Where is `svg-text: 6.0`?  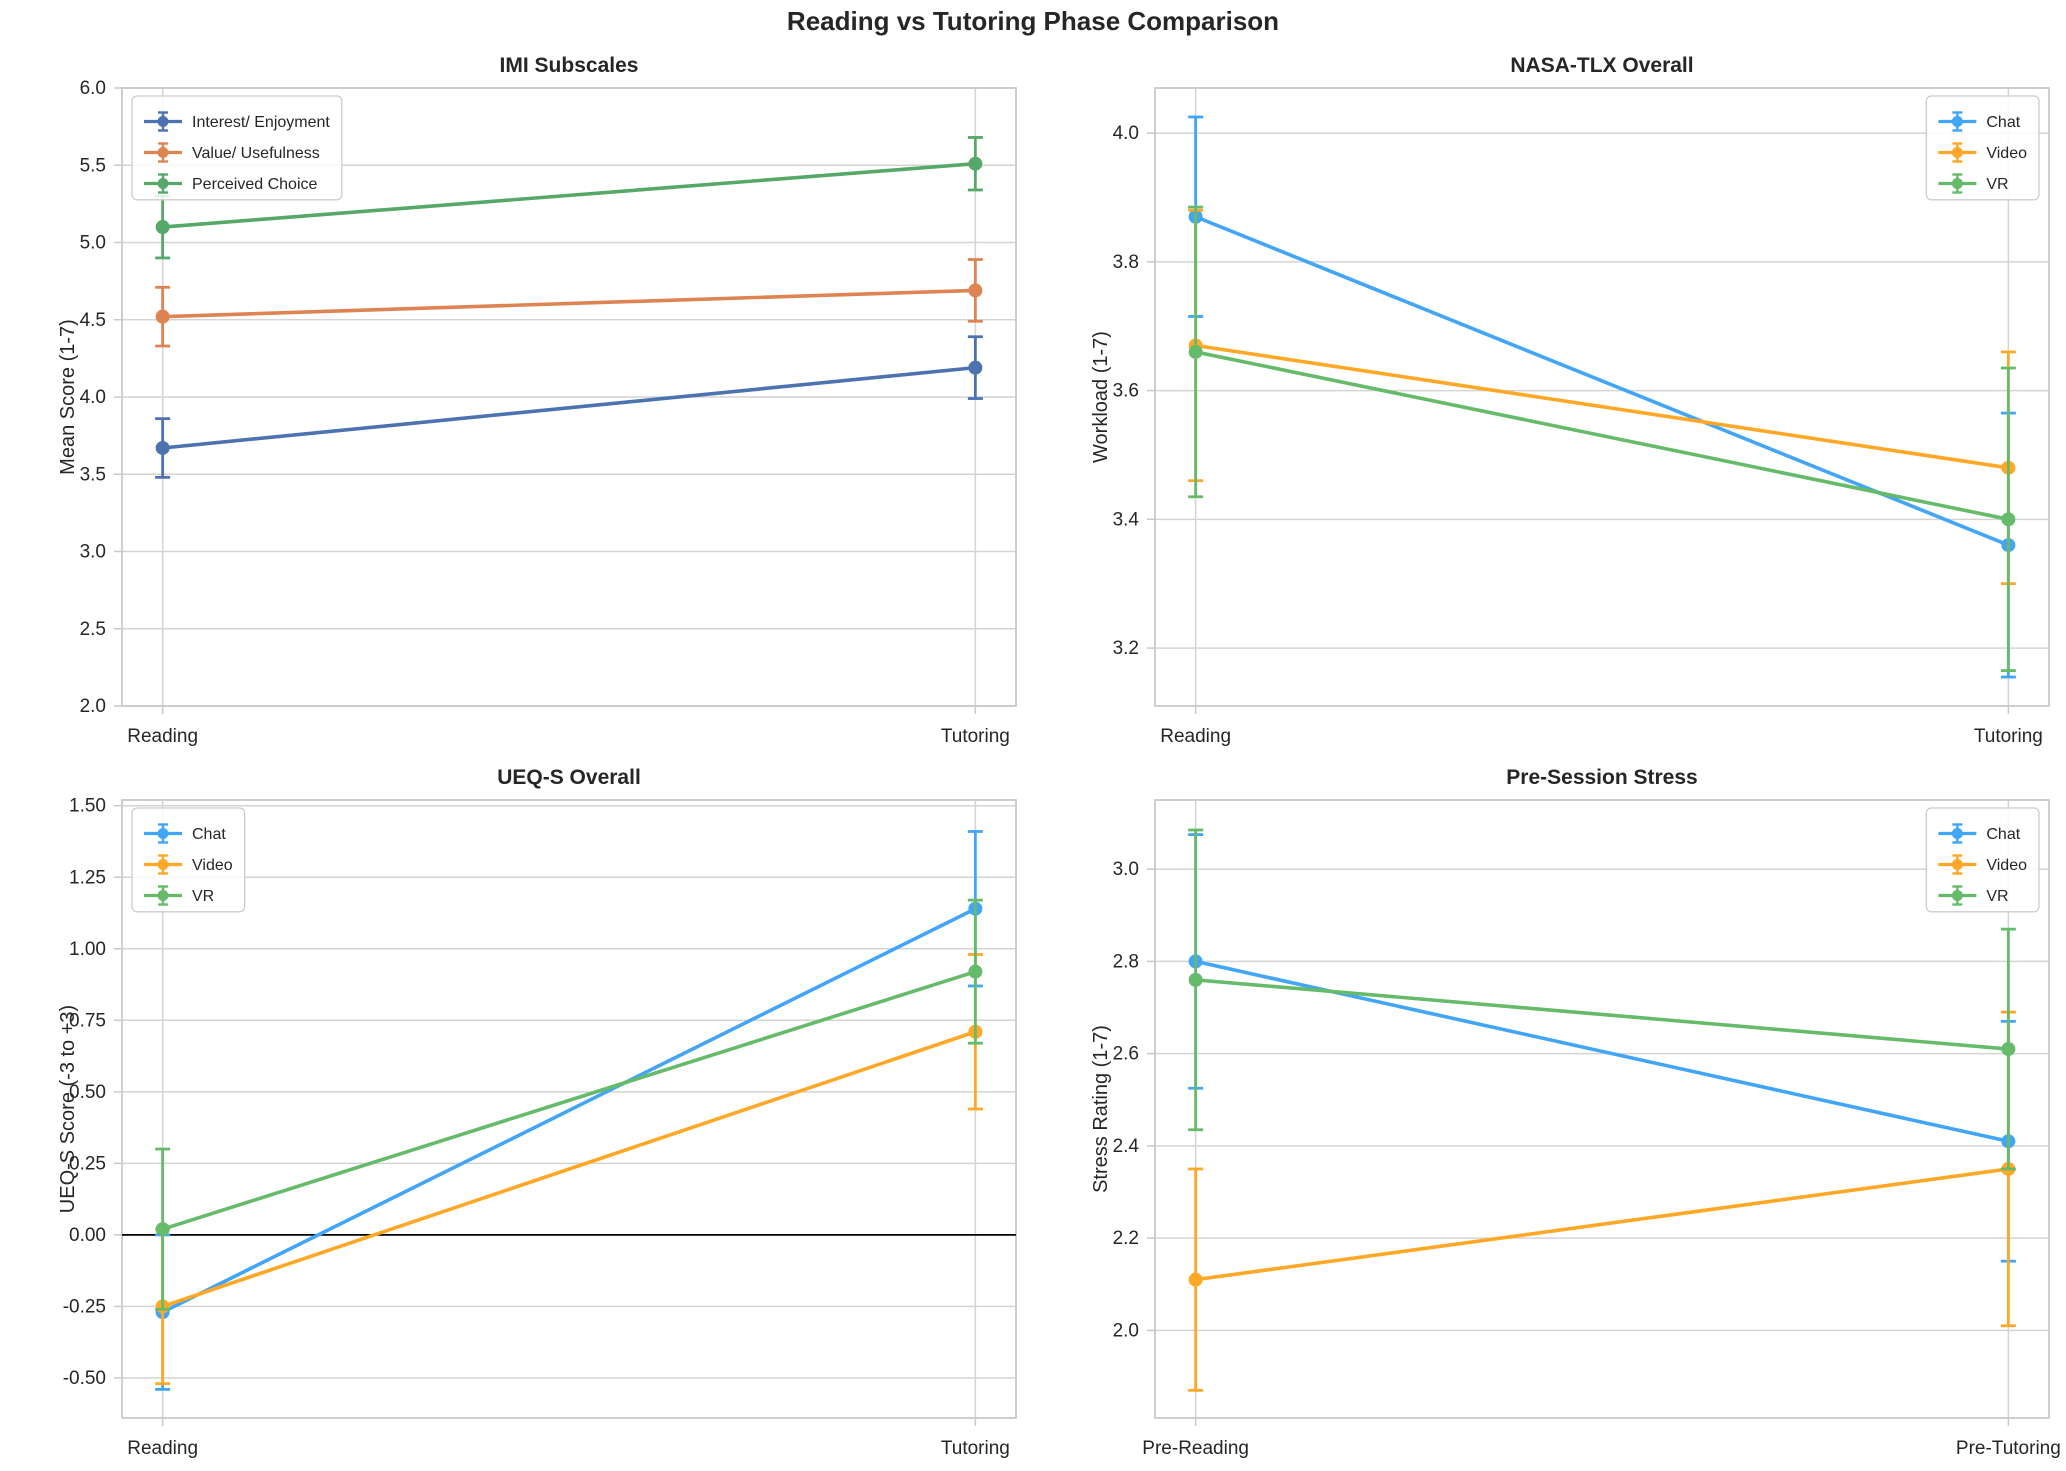 svg-text: 6.0 is located at coordinates (93, 88).